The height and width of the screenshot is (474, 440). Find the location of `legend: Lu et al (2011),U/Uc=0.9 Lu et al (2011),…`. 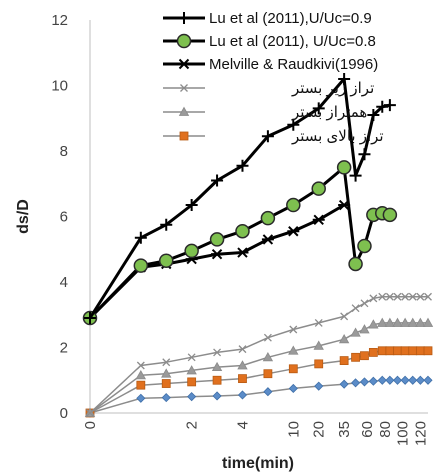

legend: Lu et al (2011),U/Uc=0.9 Lu et al (2011),… is located at coordinates (273, 77).